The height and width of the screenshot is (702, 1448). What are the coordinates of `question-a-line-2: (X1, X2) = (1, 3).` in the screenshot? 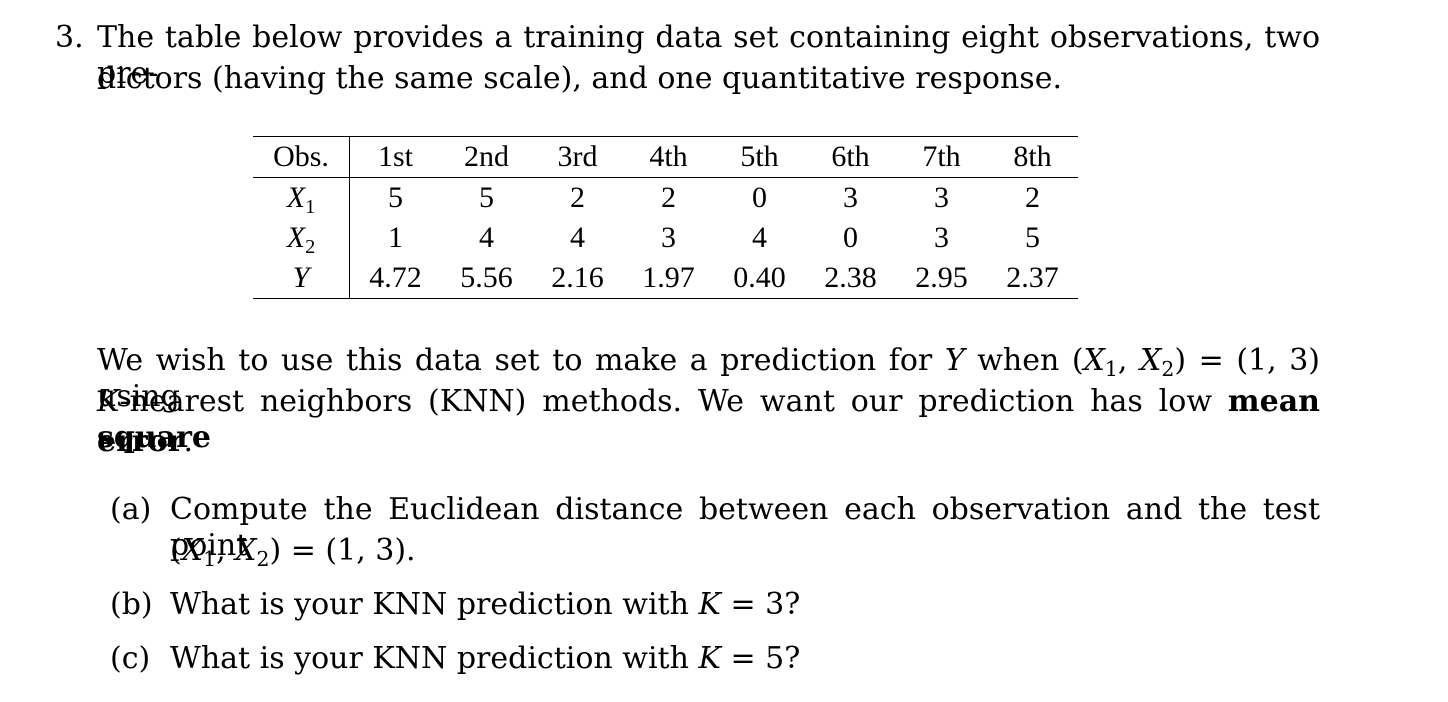 It's located at (293, 552).